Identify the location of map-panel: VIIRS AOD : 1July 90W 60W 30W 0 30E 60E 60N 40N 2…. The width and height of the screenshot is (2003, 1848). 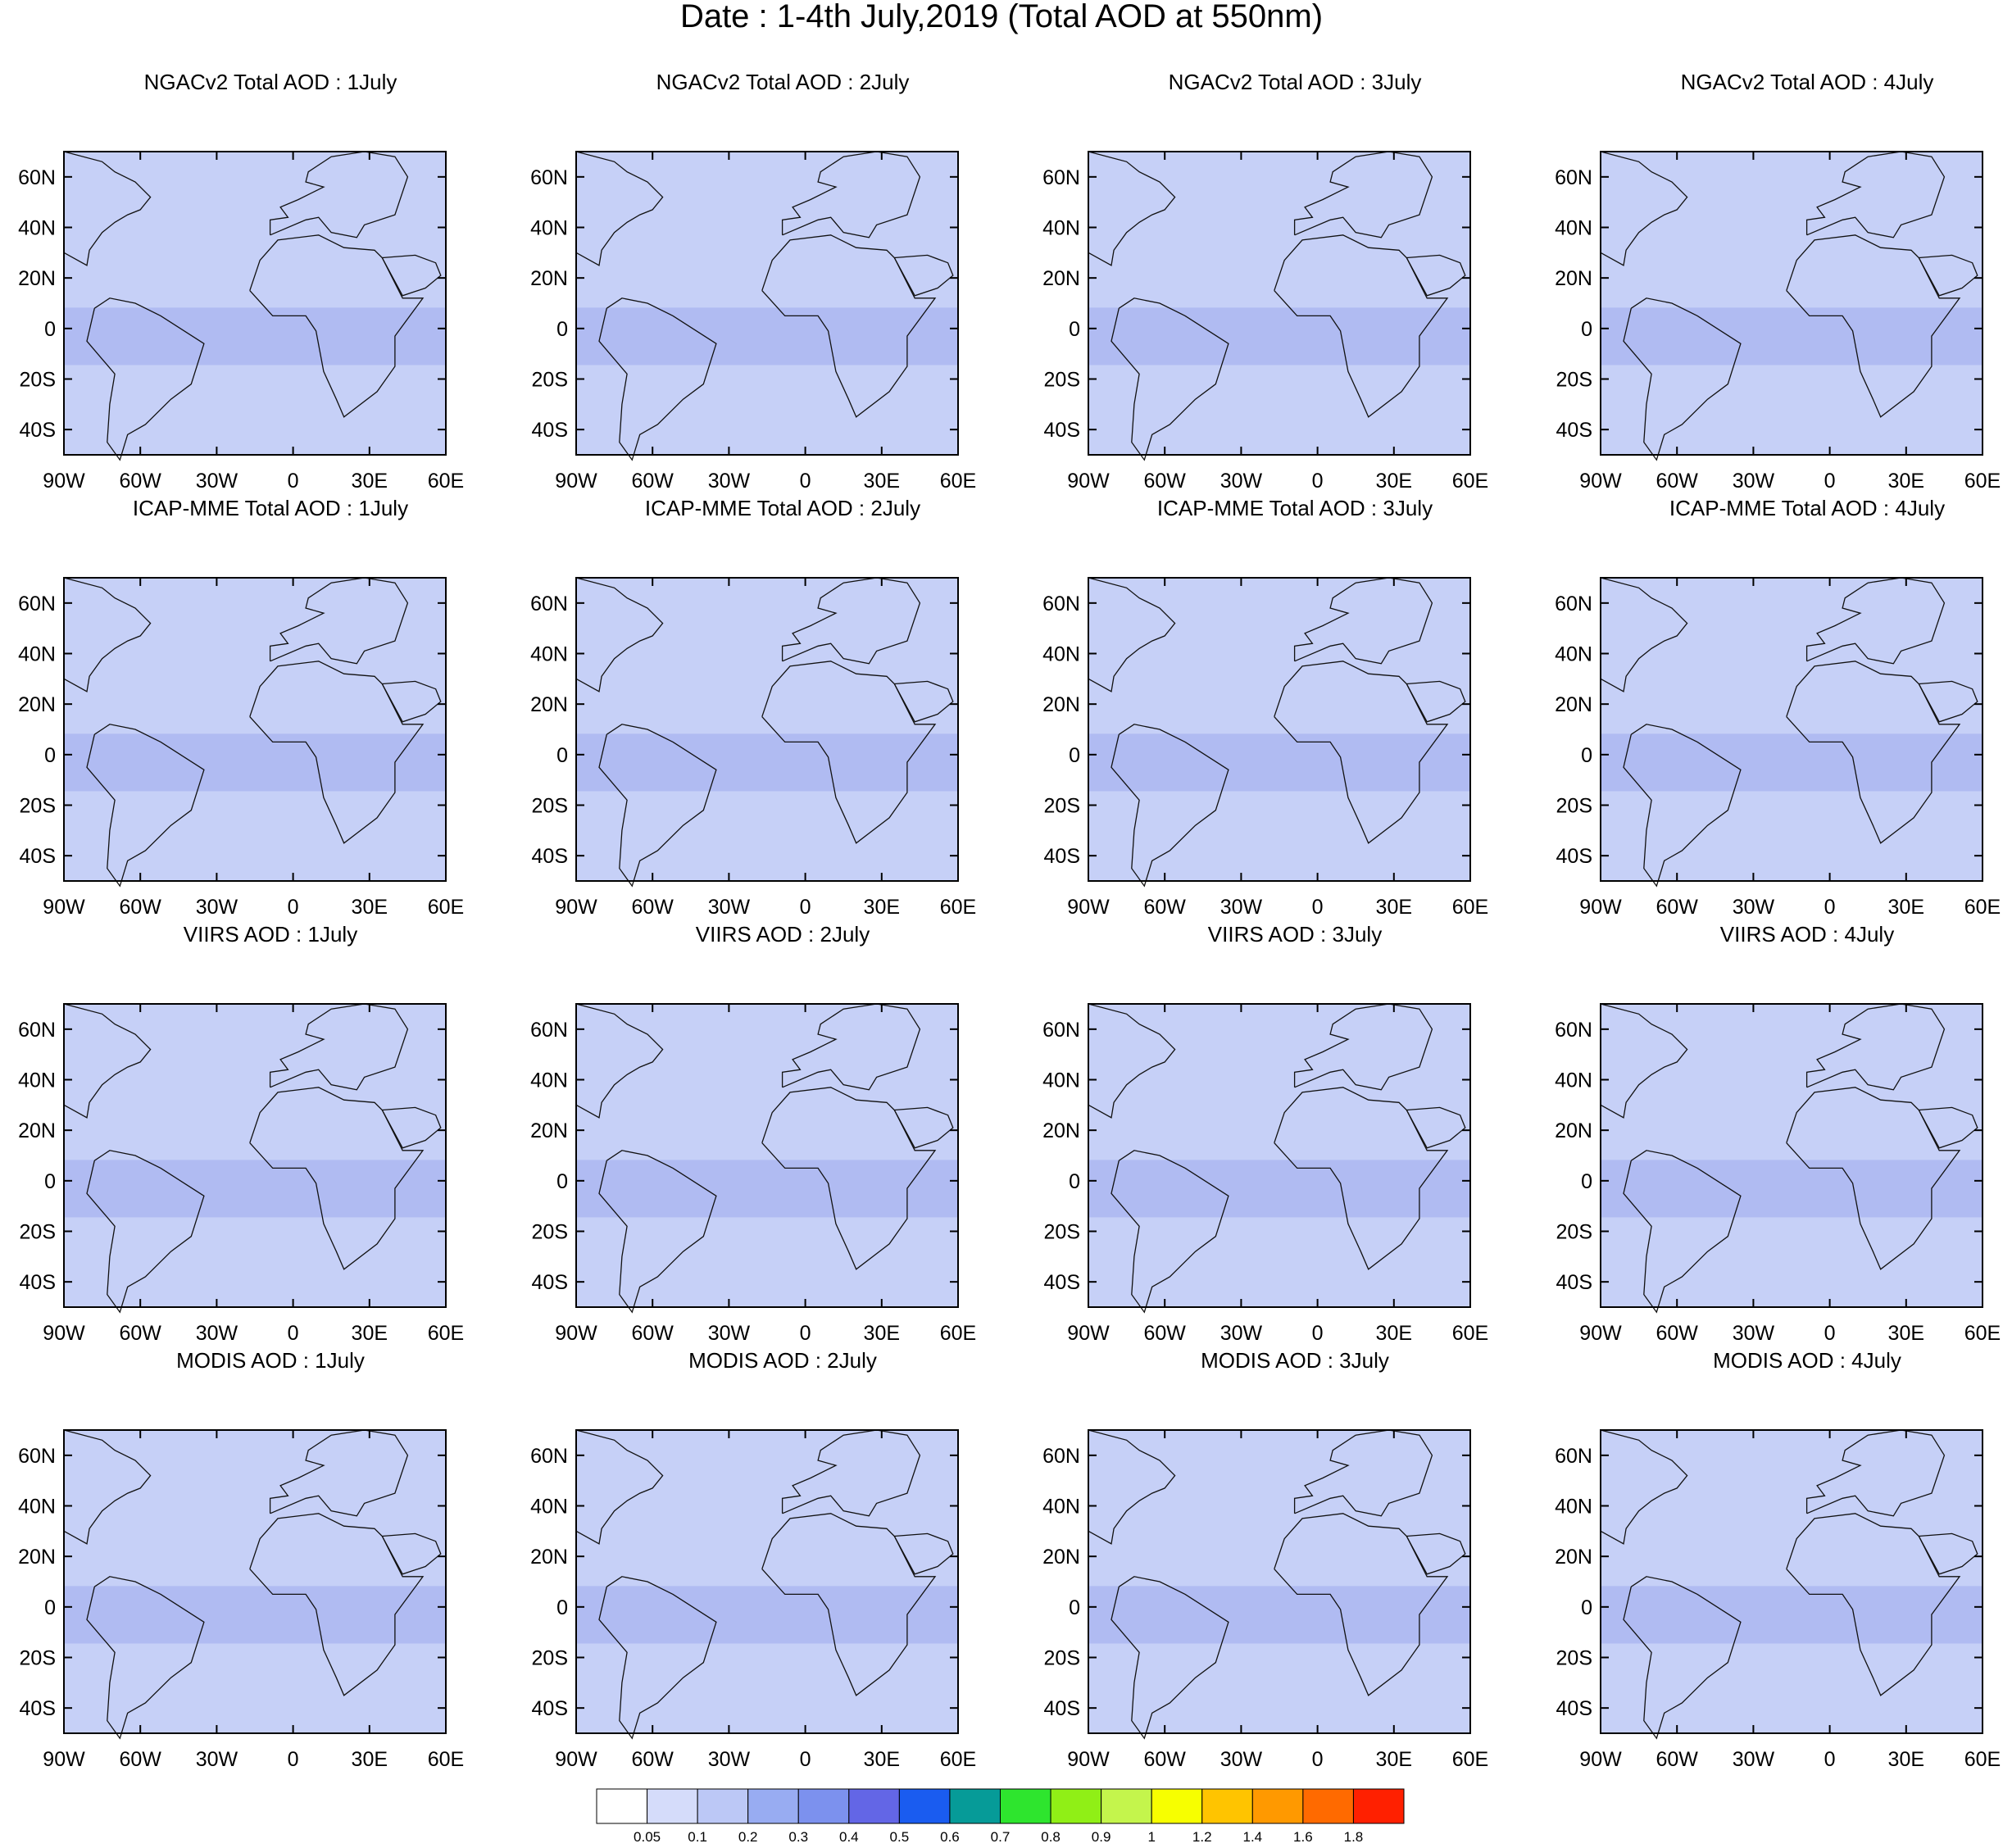
(267, 1133).